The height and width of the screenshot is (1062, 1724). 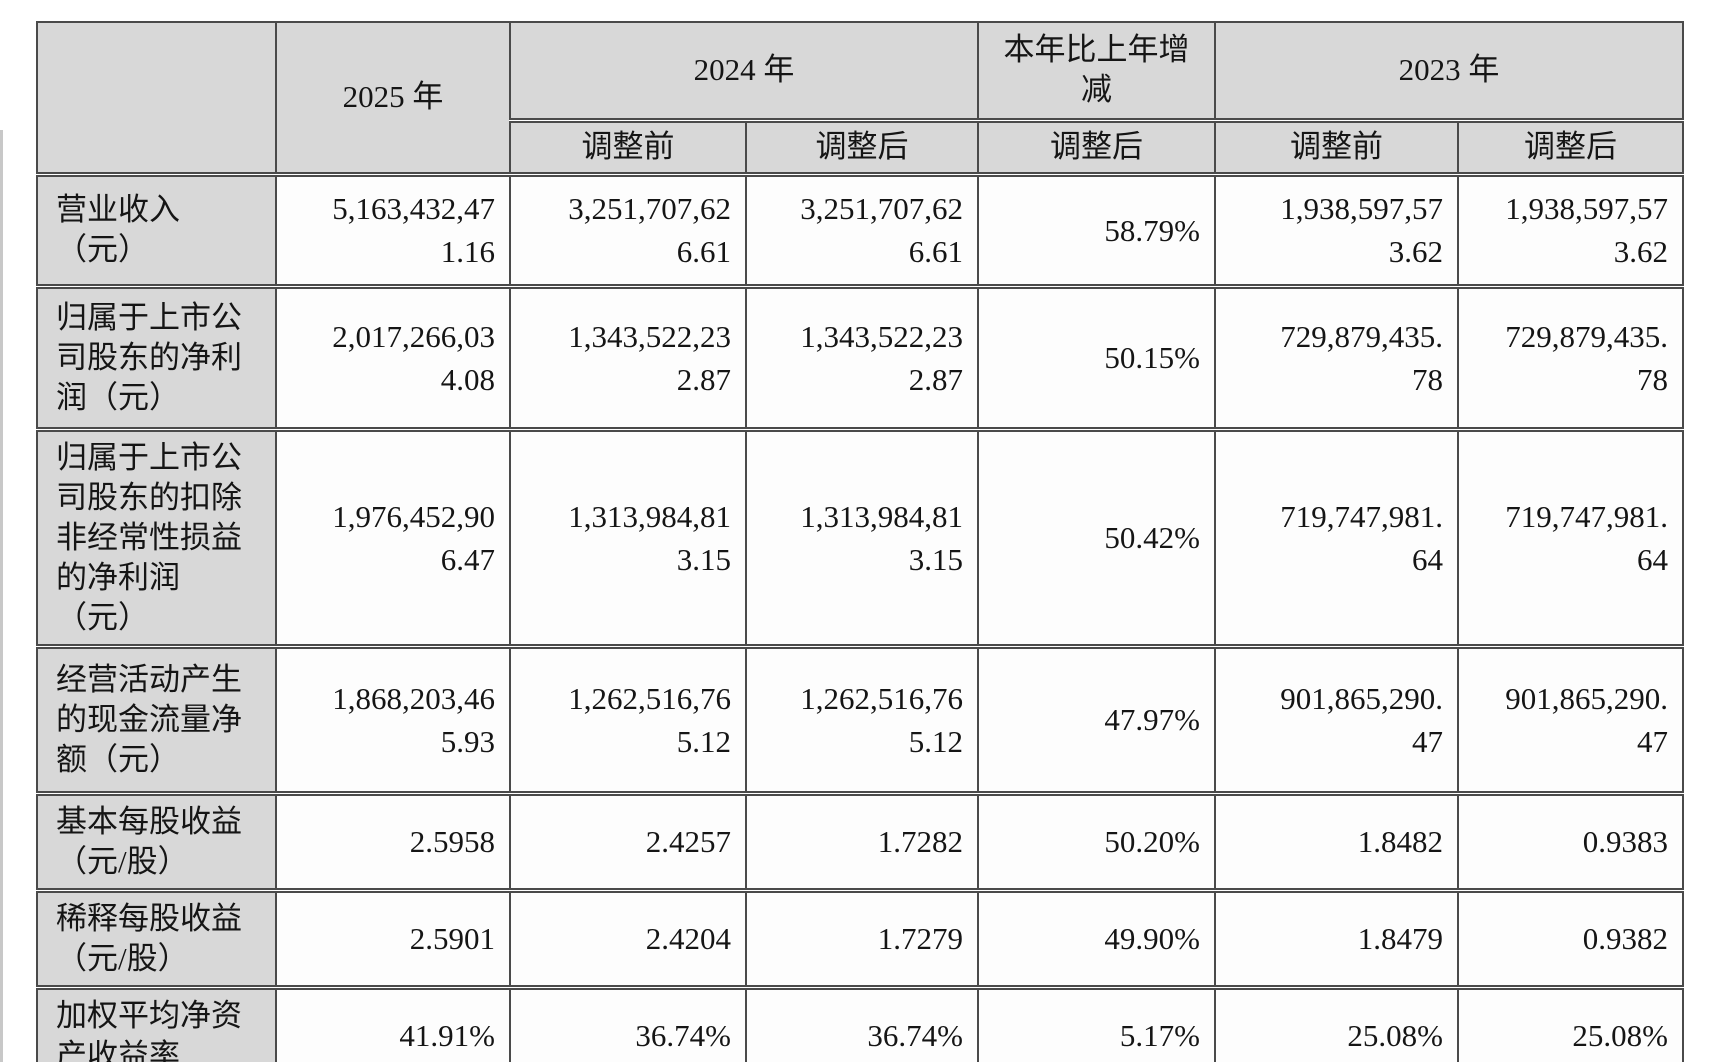 I want to click on value-text: 5.17%, so click(x=1159, y=1035).